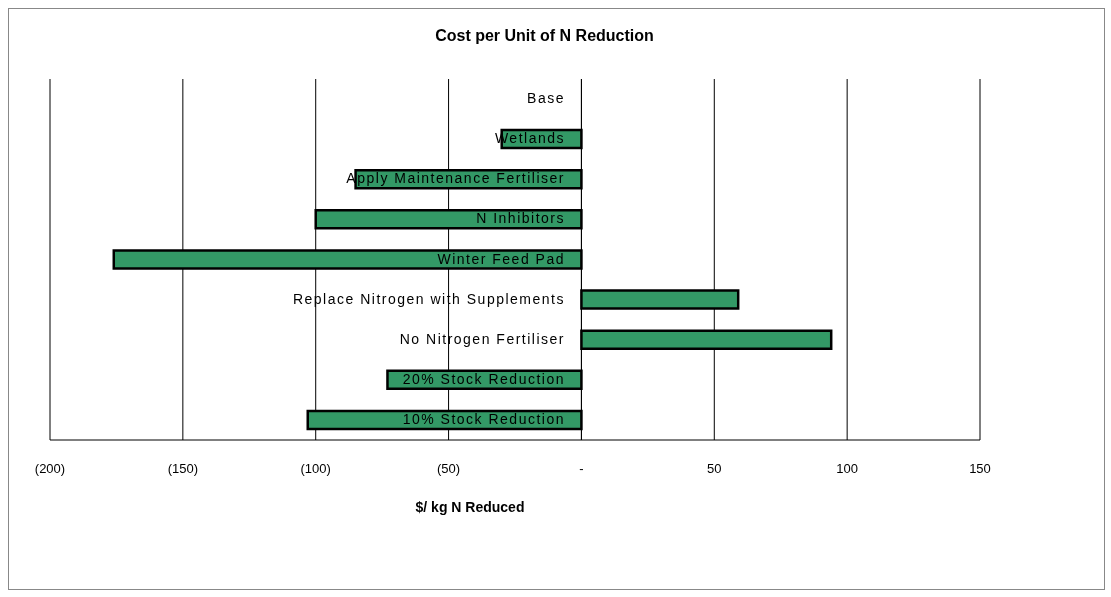 Image resolution: width=1111 pixels, height=597 pixels. I want to click on y-tick-label: Winter Feed Pad, so click(501, 258).